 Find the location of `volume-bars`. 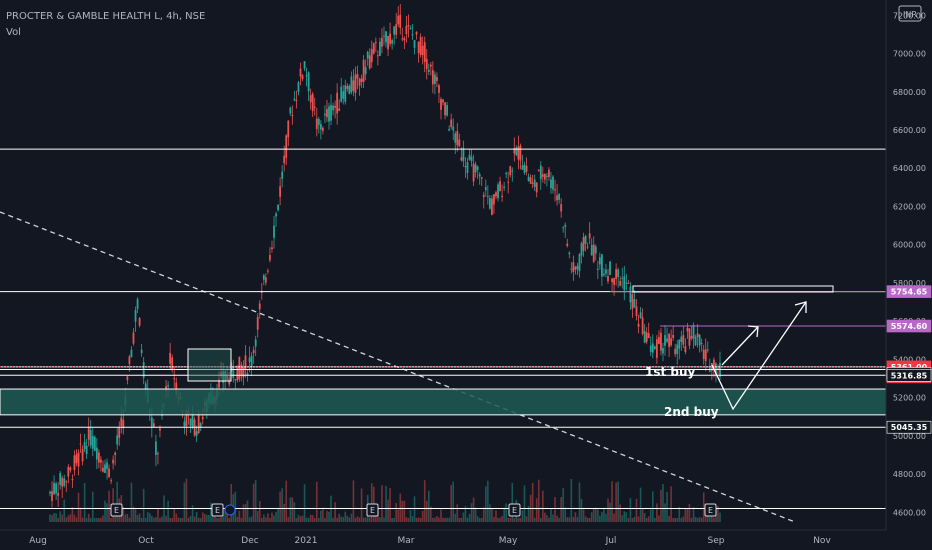

volume-bars is located at coordinates (385, 500).